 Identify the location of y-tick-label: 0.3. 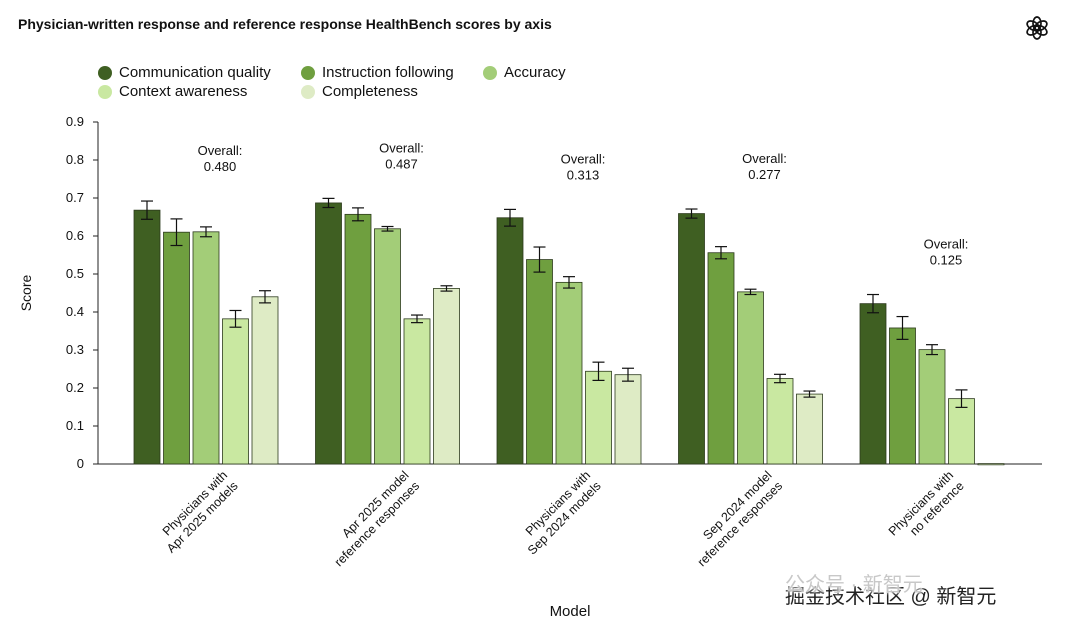
(75, 349).